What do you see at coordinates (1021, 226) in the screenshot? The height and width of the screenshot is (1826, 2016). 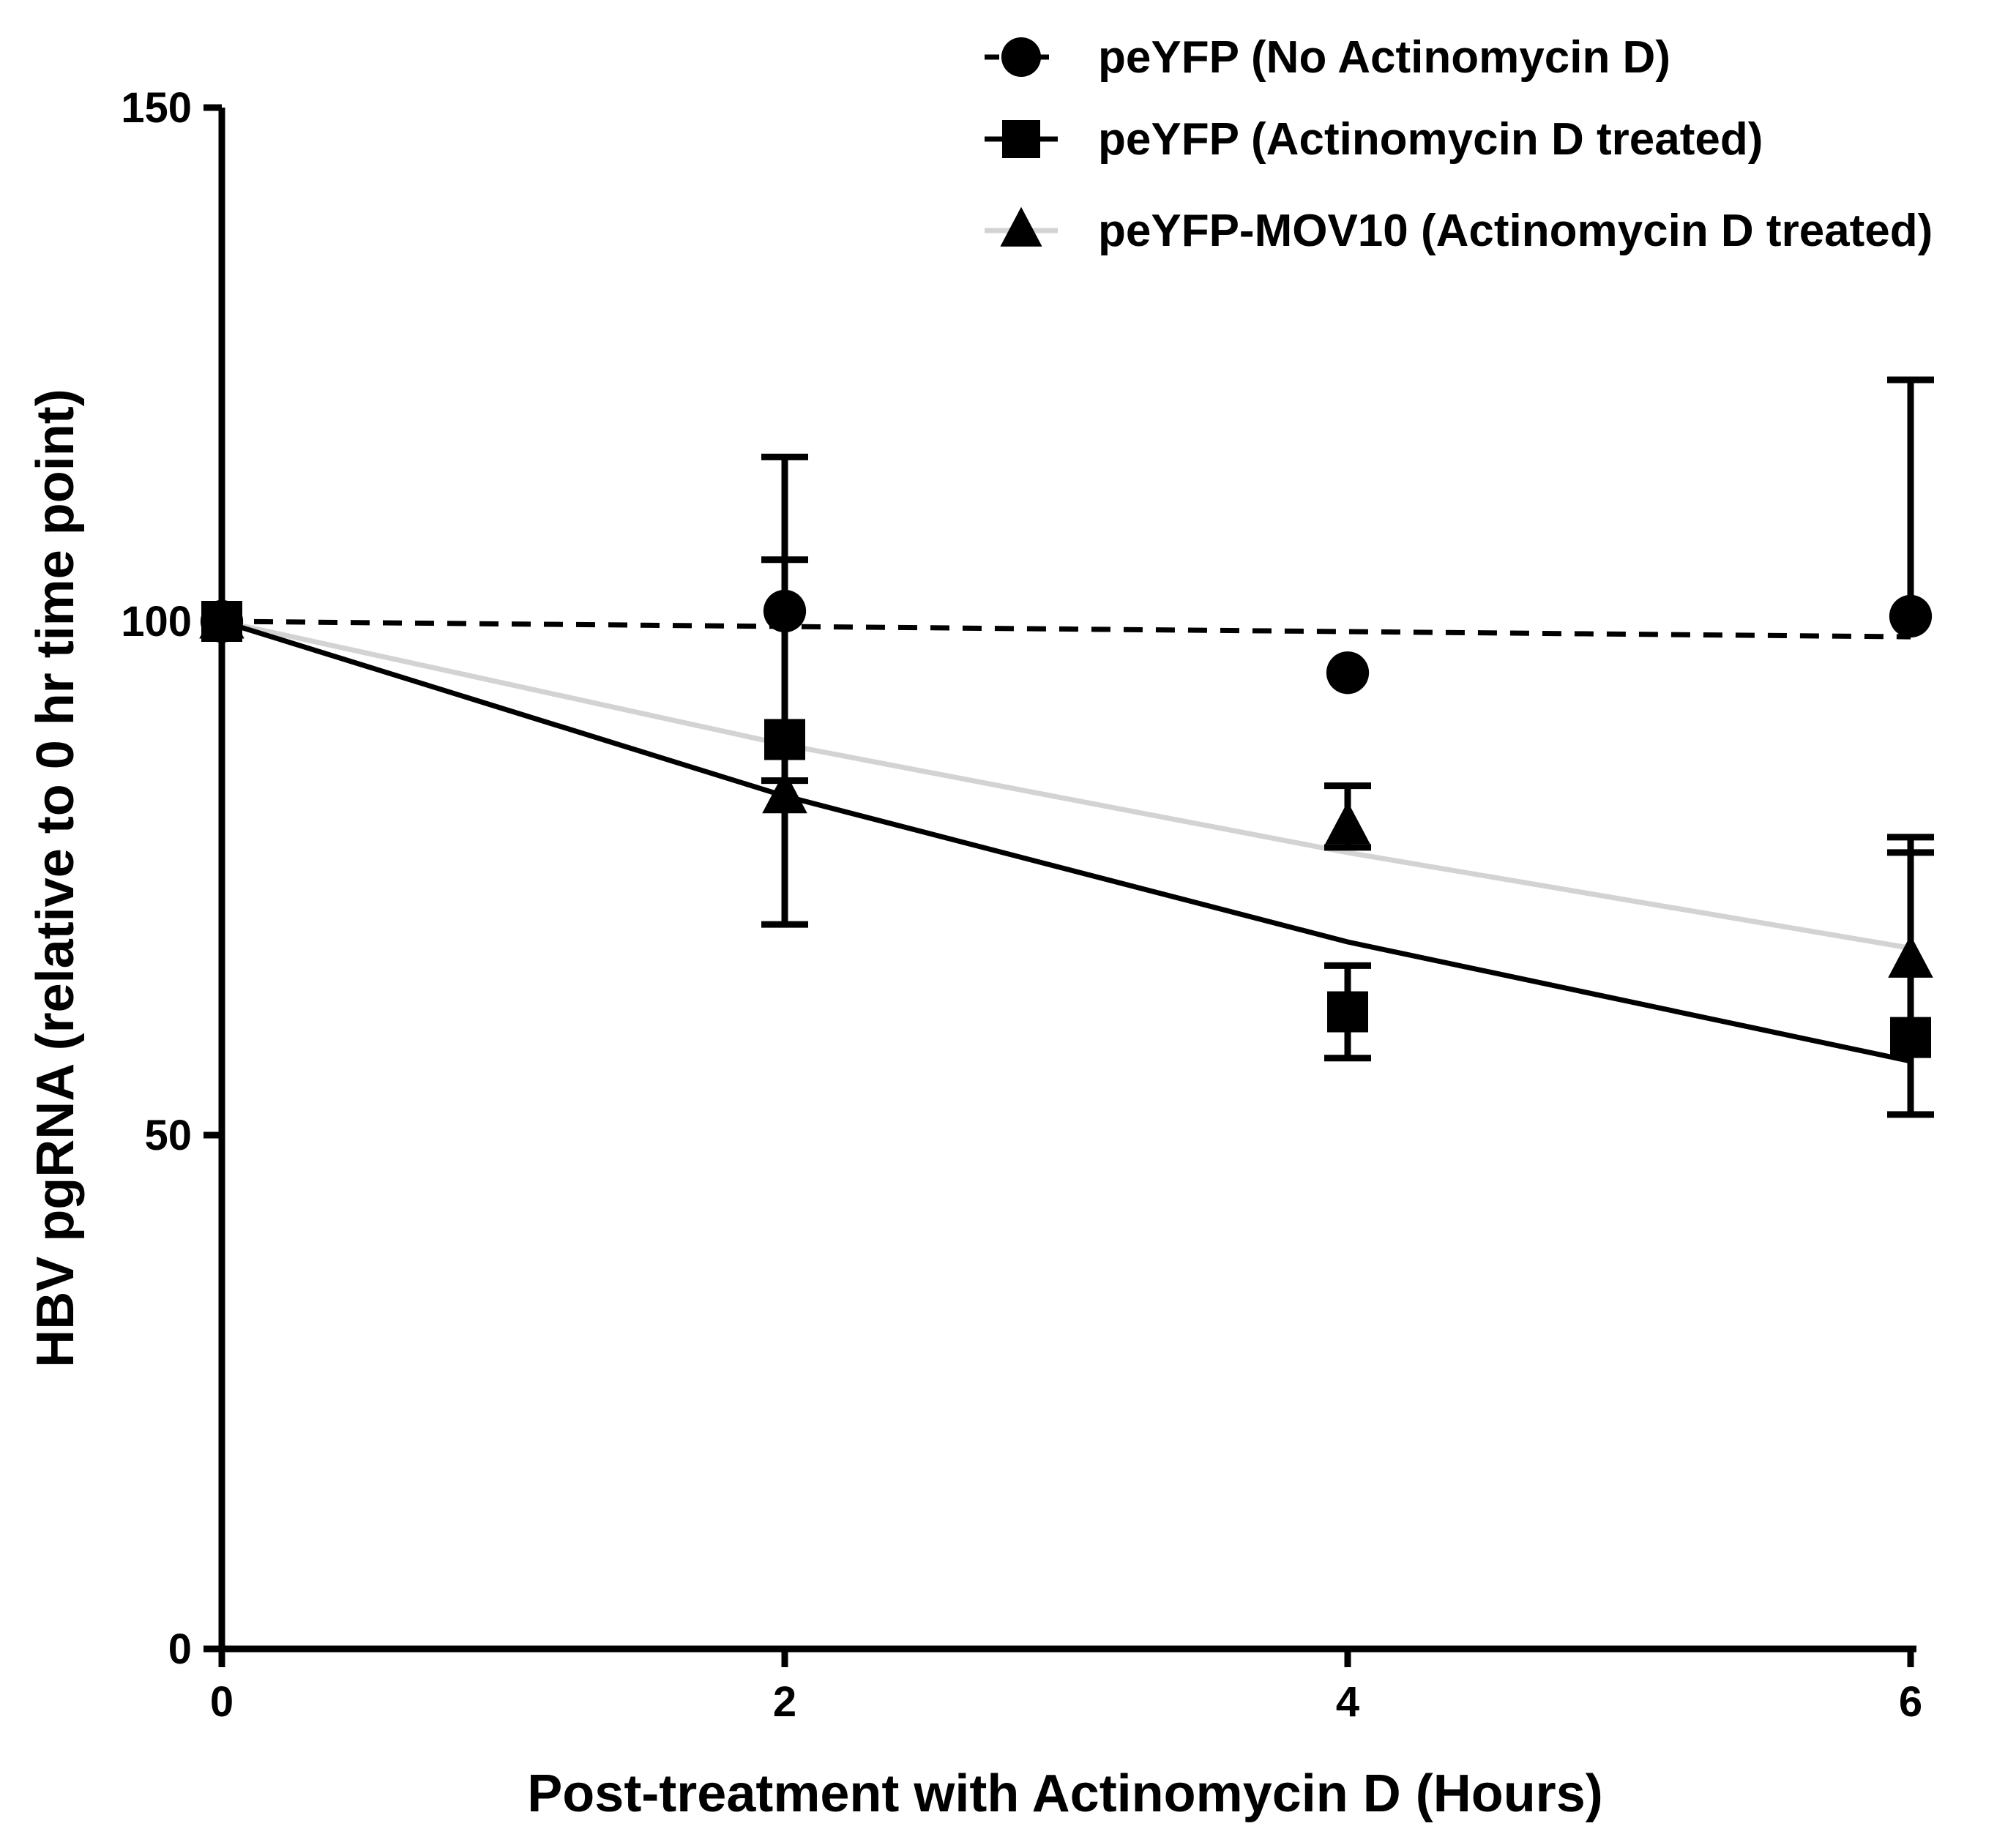 I see `legend-marker-triangle` at bounding box center [1021, 226].